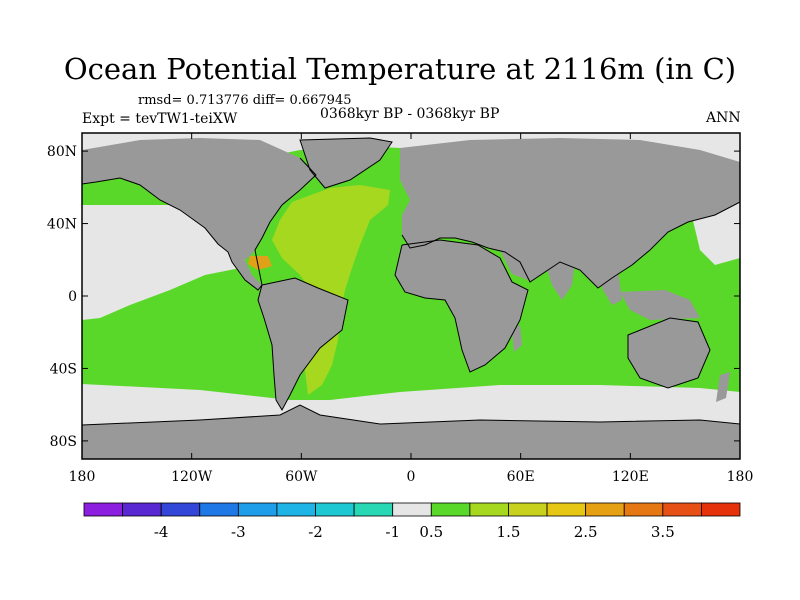  What do you see at coordinates (723, 387) in the screenshot?
I see `new-zealand` at bounding box center [723, 387].